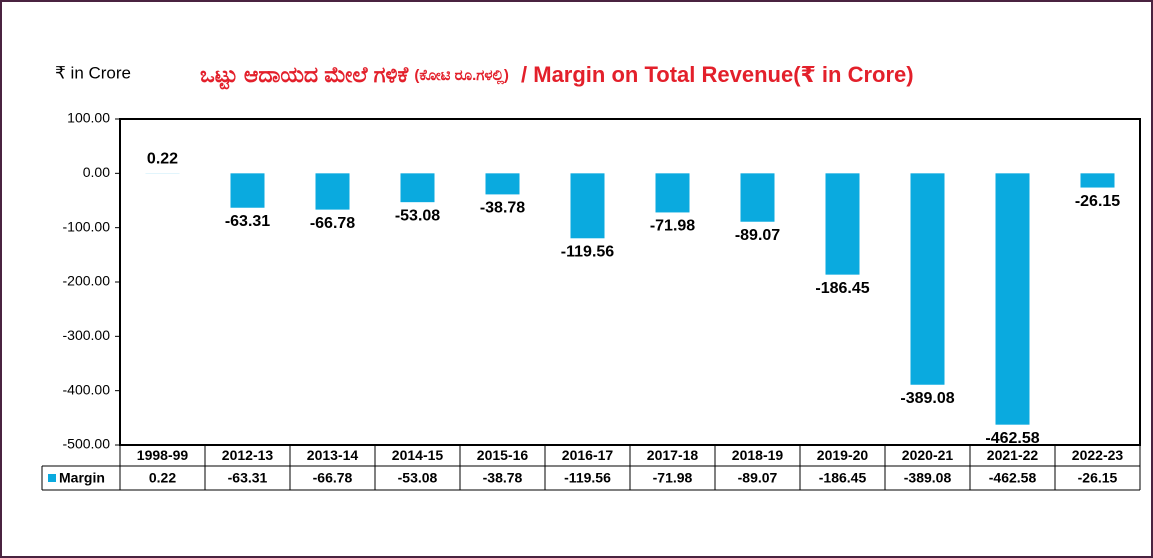 This screenshot has width=1153, height=558. What do you see at coordinates (87, 226) in the screenshot?
I see `y-tick-label: -100.00` at bounding box center [87, 226].